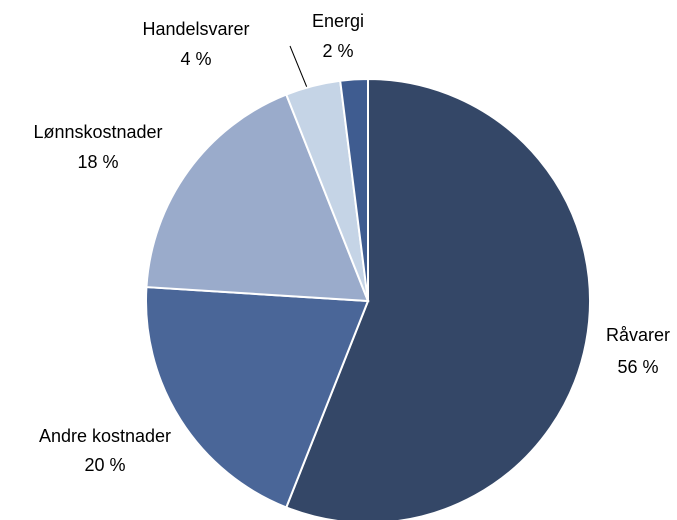  I want to click on value-label: 56 %, so click(637, 367).